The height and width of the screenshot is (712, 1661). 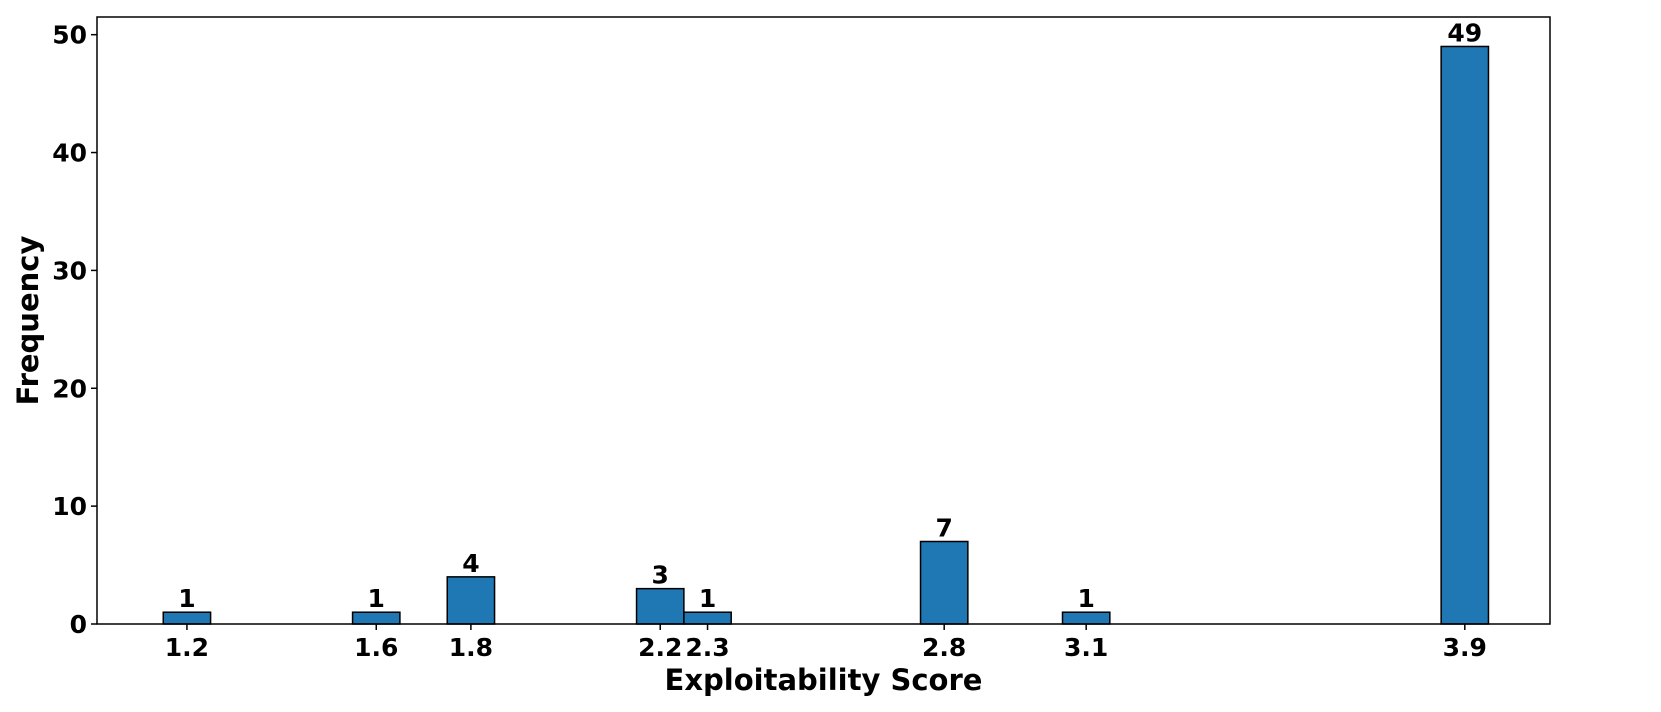 I want to click on bar-value-label: 4, so click(x=470, y=563).